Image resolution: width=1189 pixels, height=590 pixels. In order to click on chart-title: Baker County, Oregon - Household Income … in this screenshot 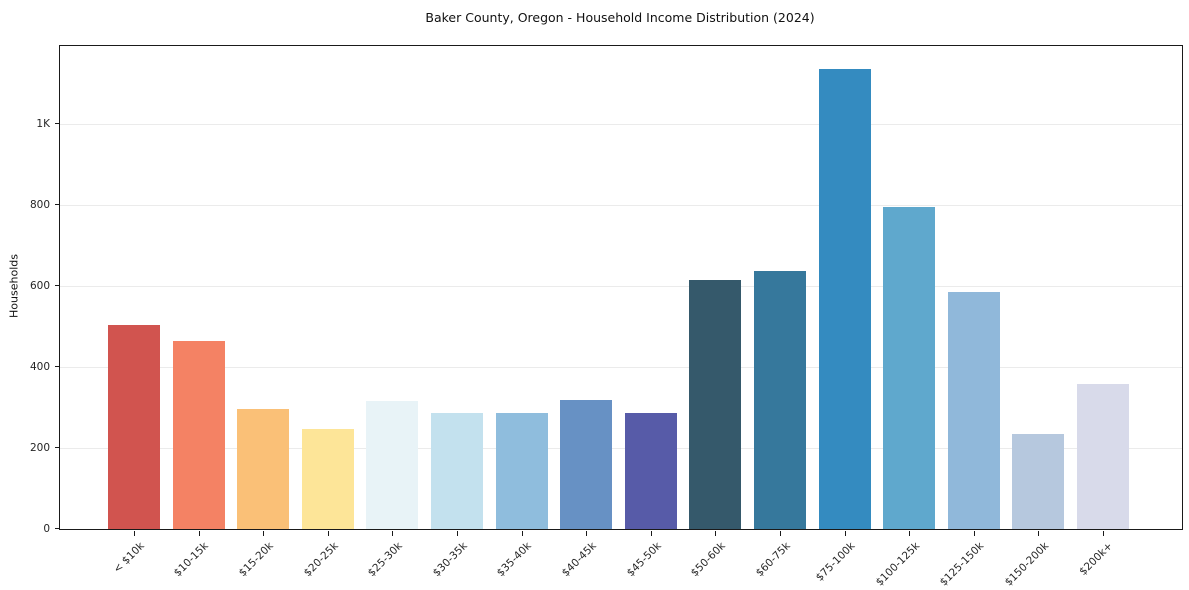, I will do `click(620, 17)`.